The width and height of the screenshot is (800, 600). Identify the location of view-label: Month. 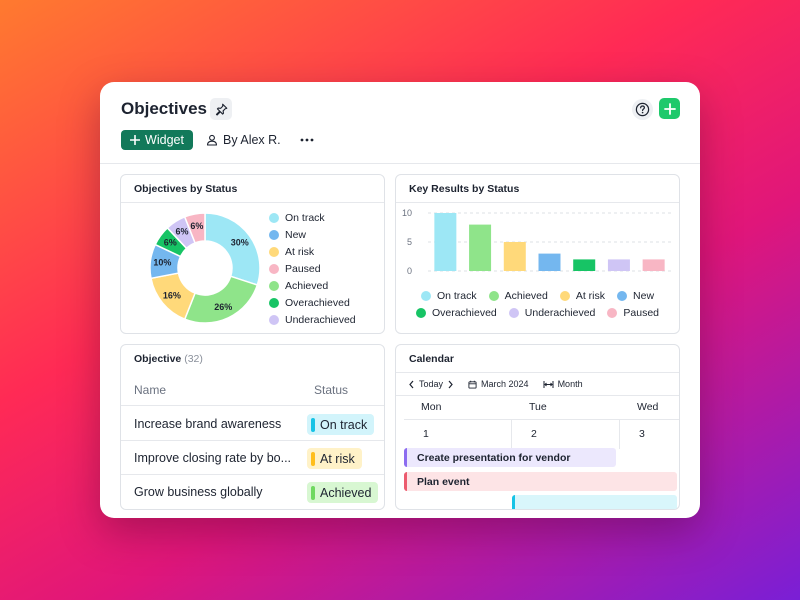
(570, 384).